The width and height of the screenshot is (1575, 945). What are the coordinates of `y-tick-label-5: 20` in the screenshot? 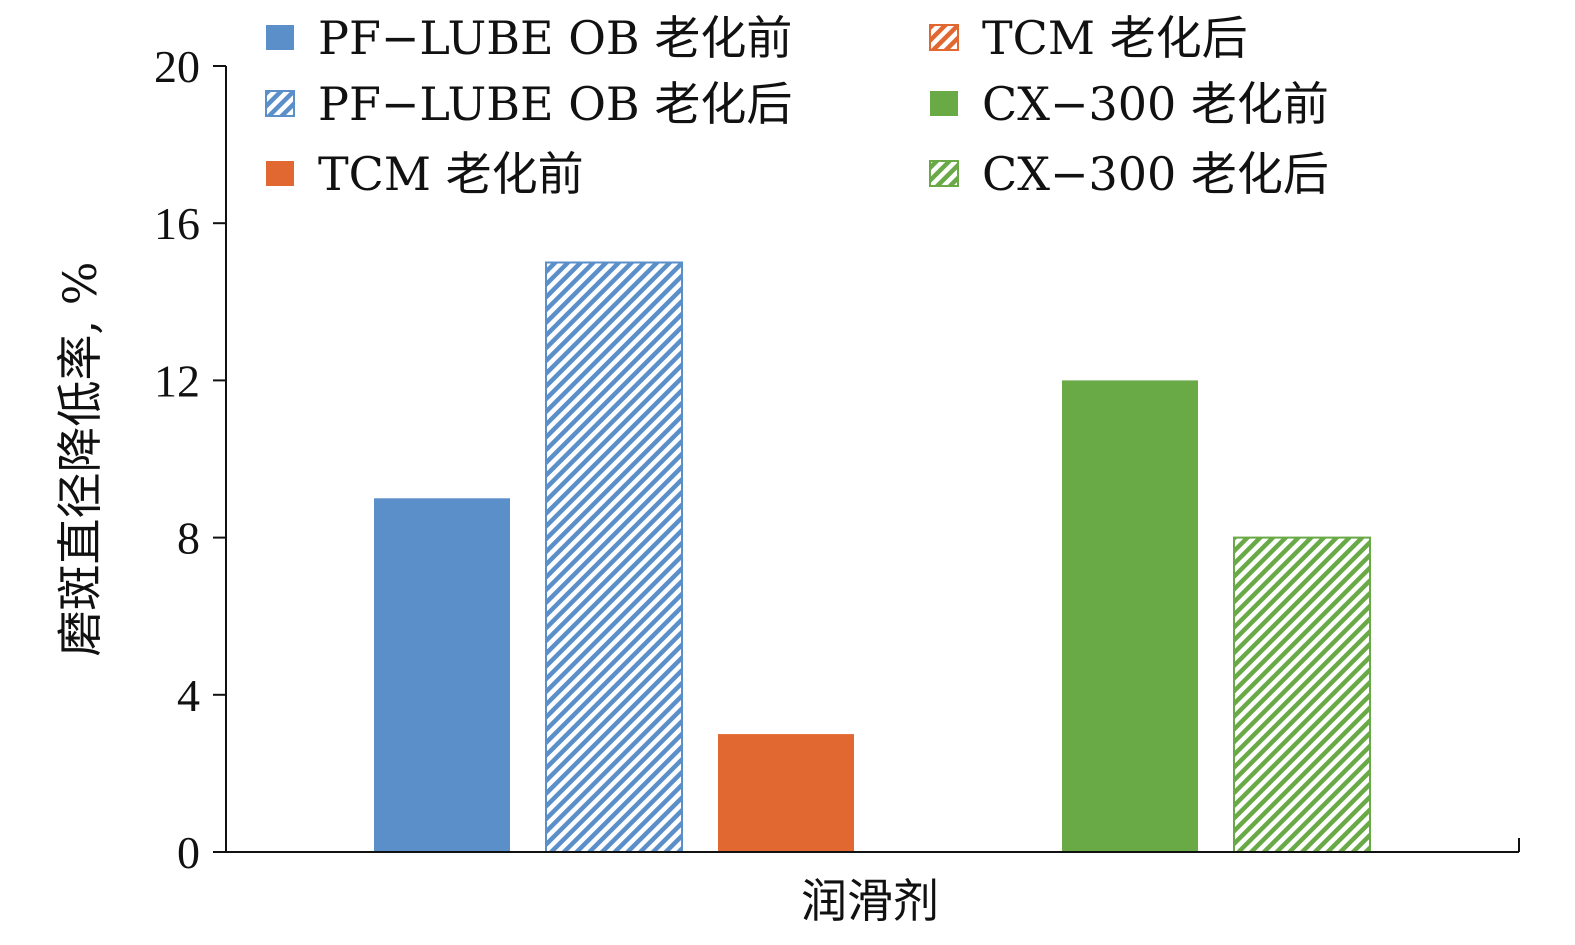 It's located at (177, 66).